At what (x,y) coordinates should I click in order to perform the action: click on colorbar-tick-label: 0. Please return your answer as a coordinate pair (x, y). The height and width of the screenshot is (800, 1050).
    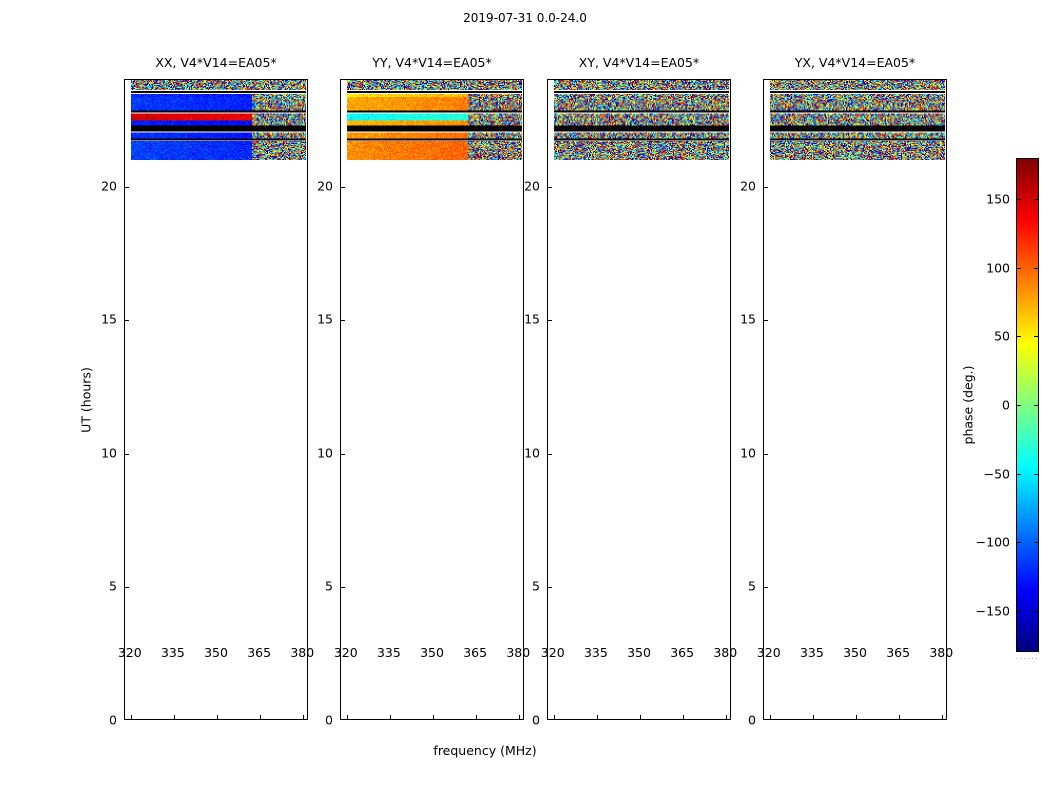
    Looking at the image, I should click on (1006, 405).